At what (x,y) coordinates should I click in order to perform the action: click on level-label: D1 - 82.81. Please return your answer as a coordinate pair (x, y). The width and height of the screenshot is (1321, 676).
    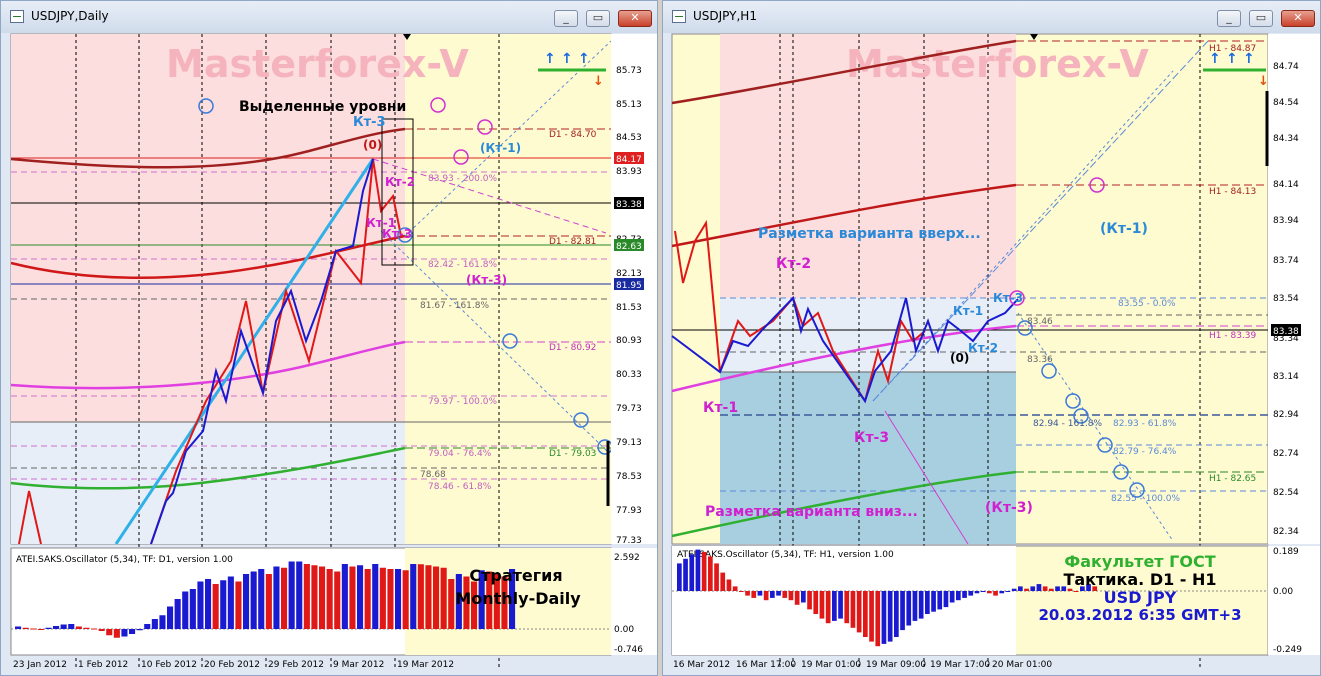
    Looking at the image, I should click on (572, 242).